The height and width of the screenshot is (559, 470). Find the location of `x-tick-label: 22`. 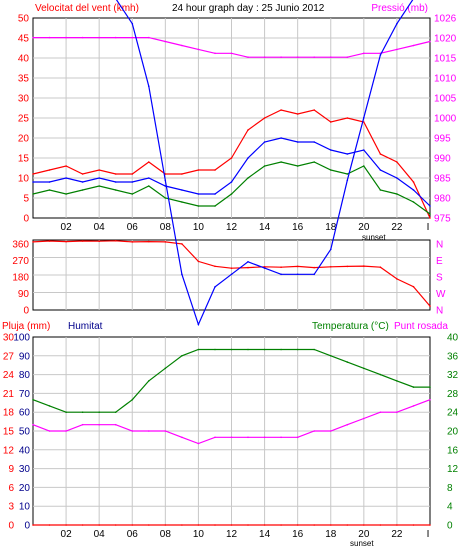

x-tick-label: 22 is located at coordinates (397, 534).